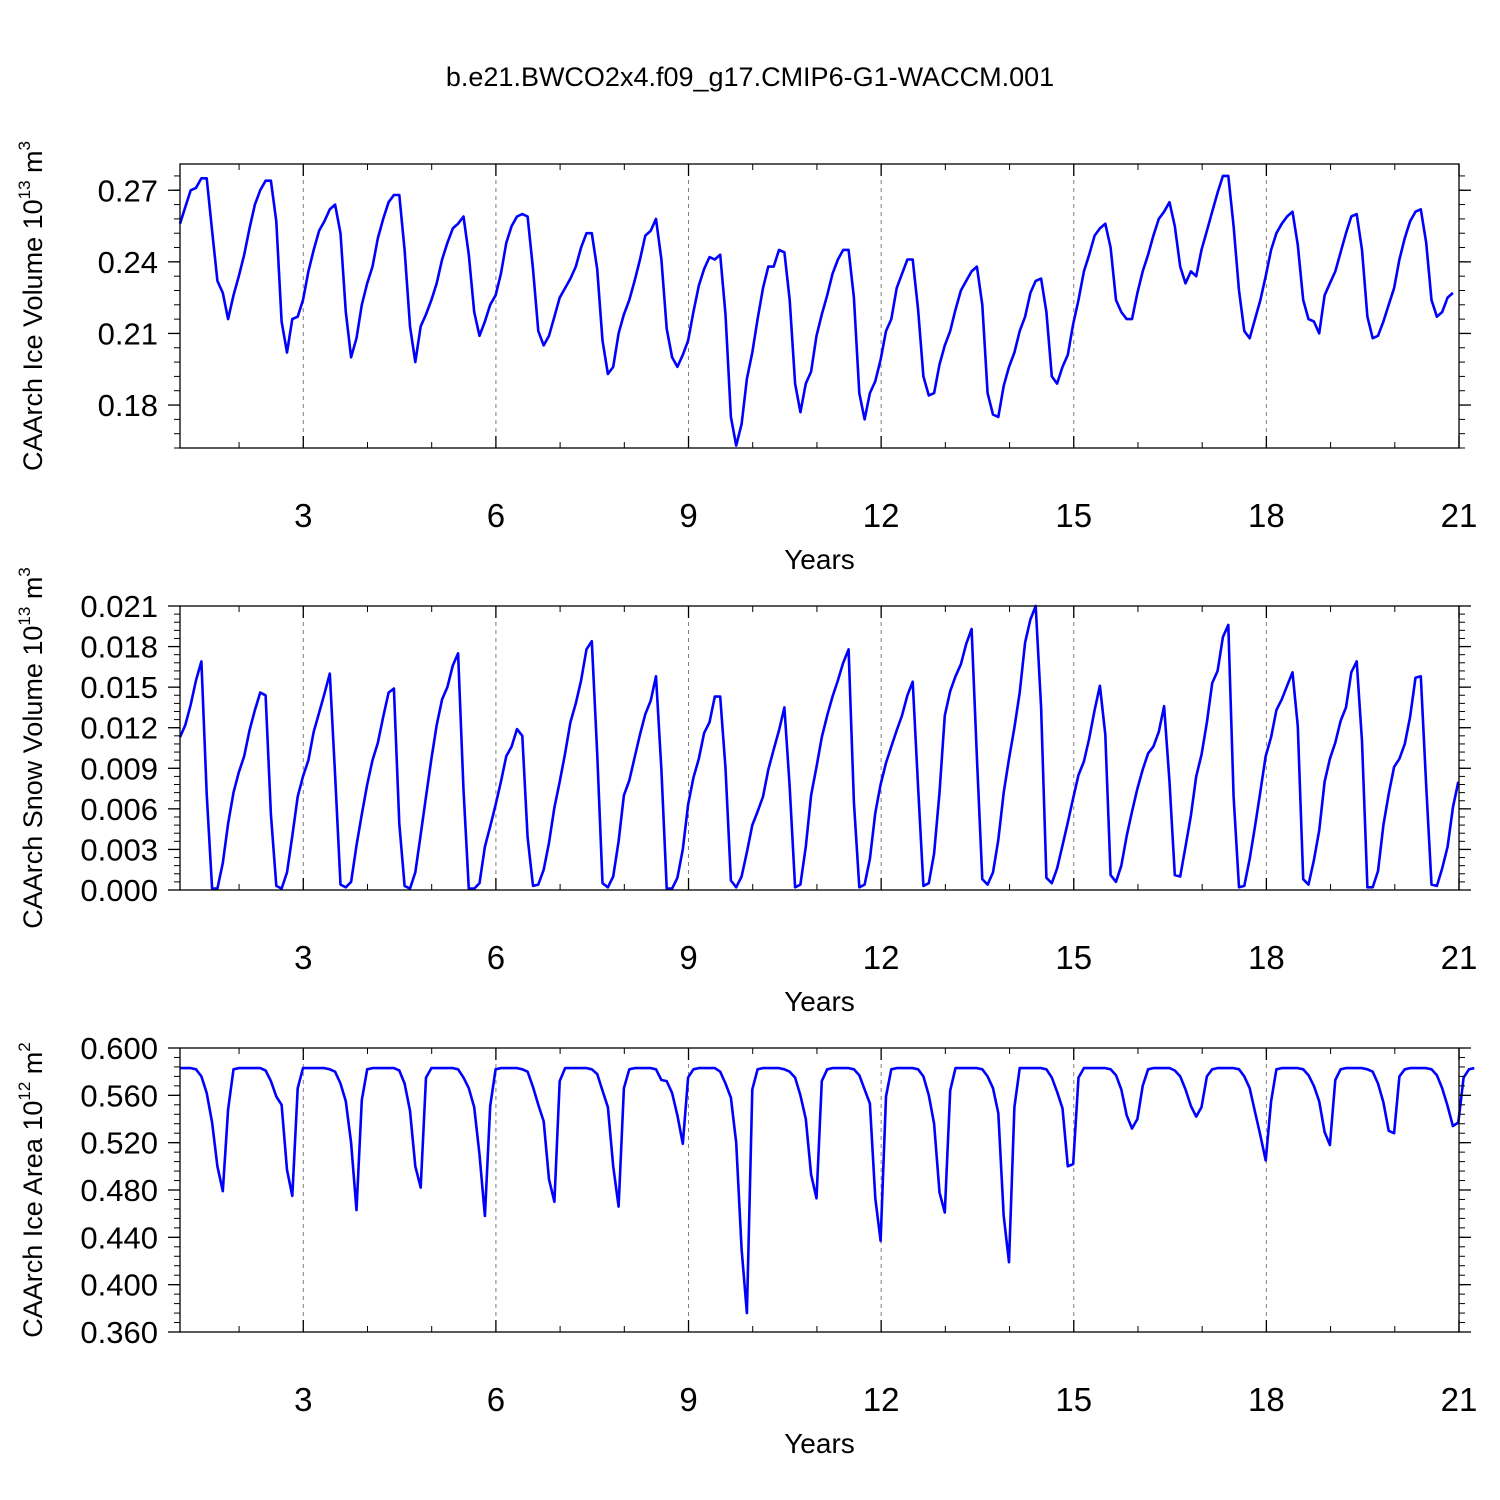 This screenshot has height=1500, width=1500. Describe the element at coordinates (119, 1048) in the screenshot. I see `ice-area-ytick-label-6: 0.600` at that location.